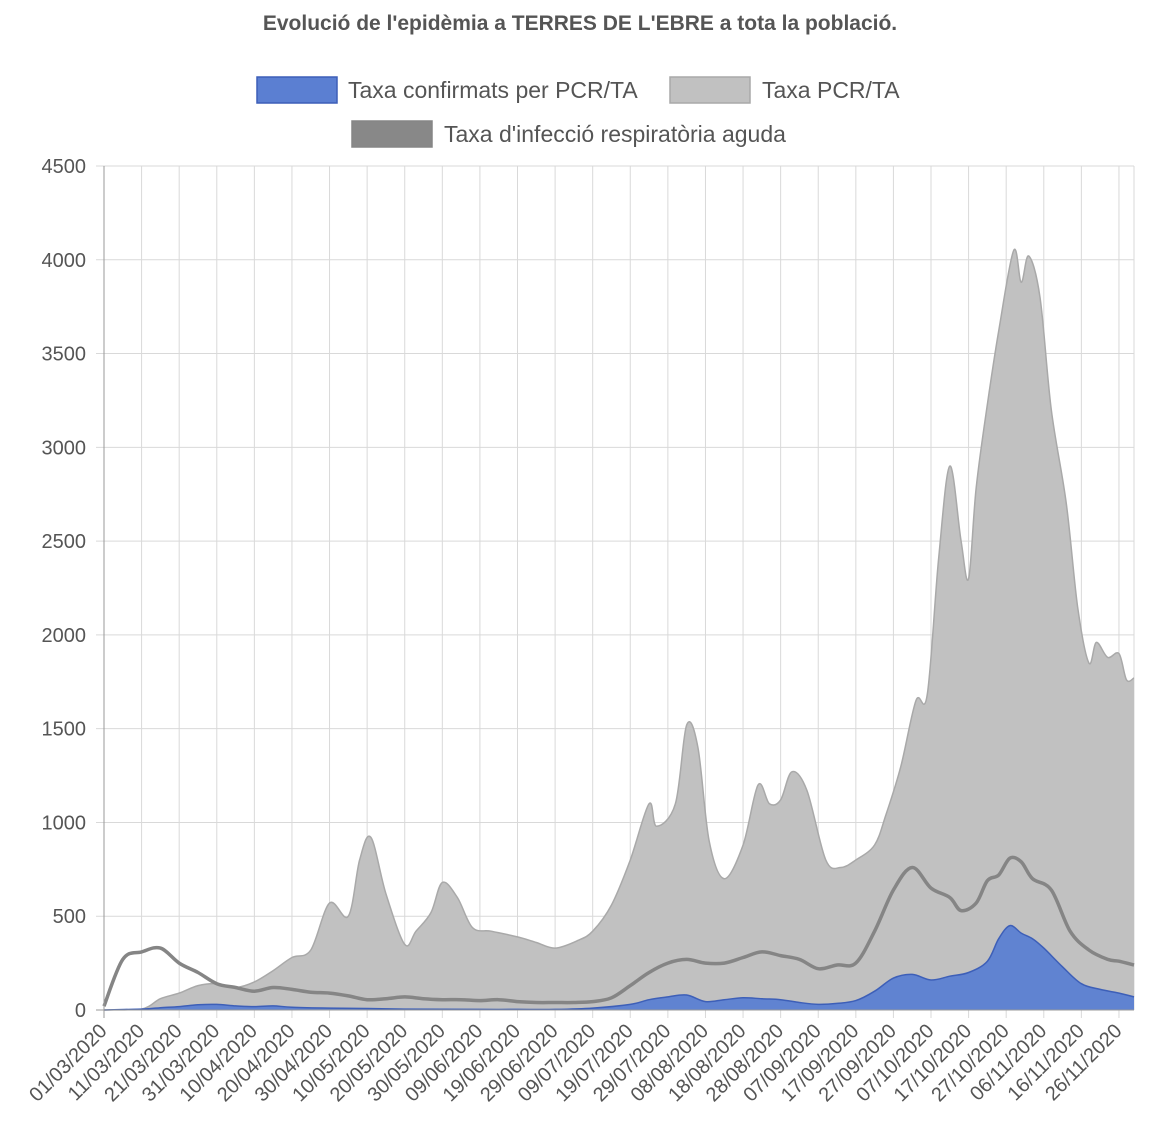  I want to click on y-tick-label: 0, so click(80, 1011).